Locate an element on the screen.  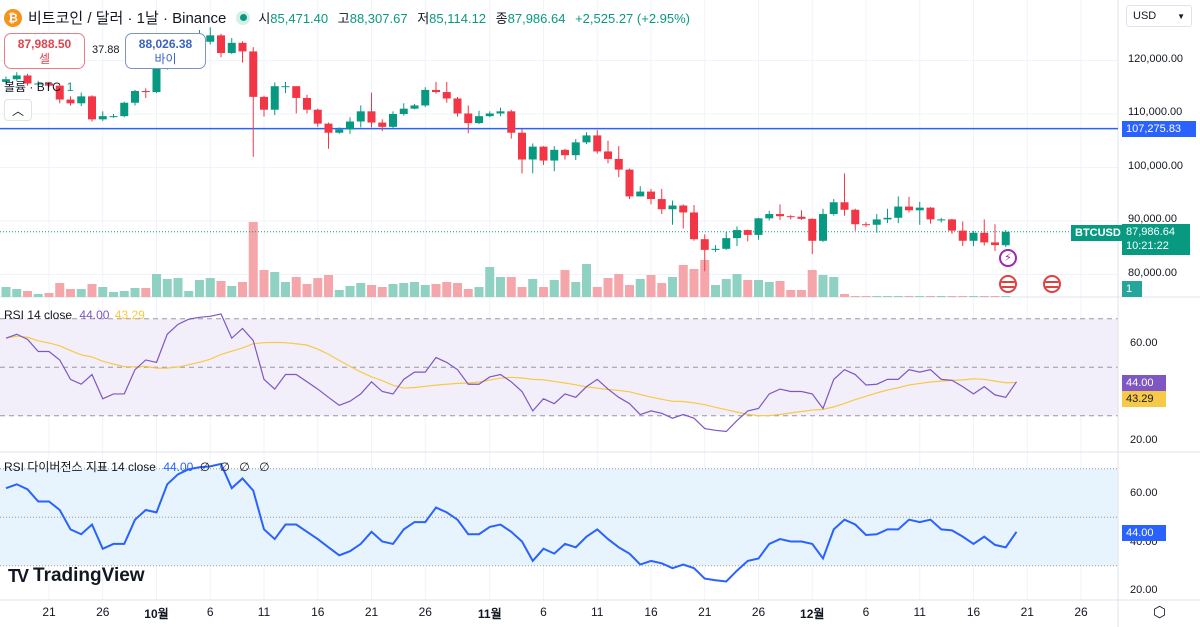
tradingview-logo: TV TradingView is located at coordinates (76, 576).